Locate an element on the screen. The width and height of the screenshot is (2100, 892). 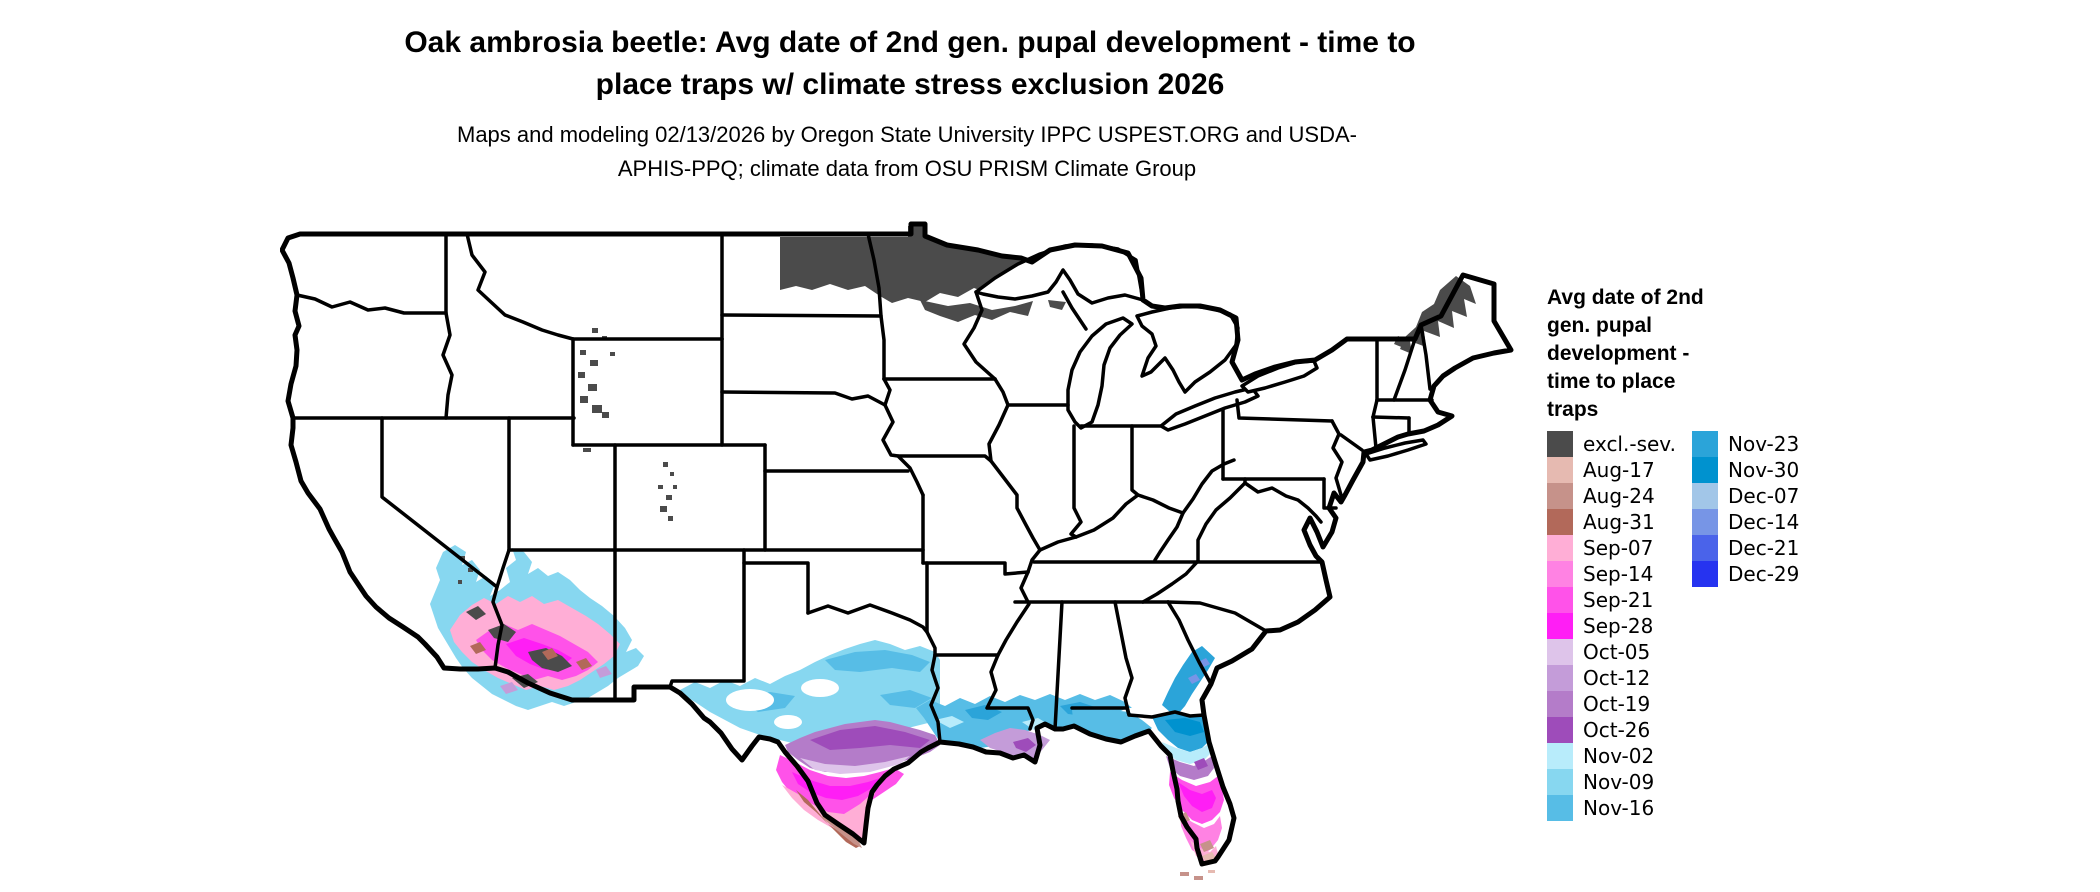
legend-row: Nov-02 is located at coordinates (1611, 756).